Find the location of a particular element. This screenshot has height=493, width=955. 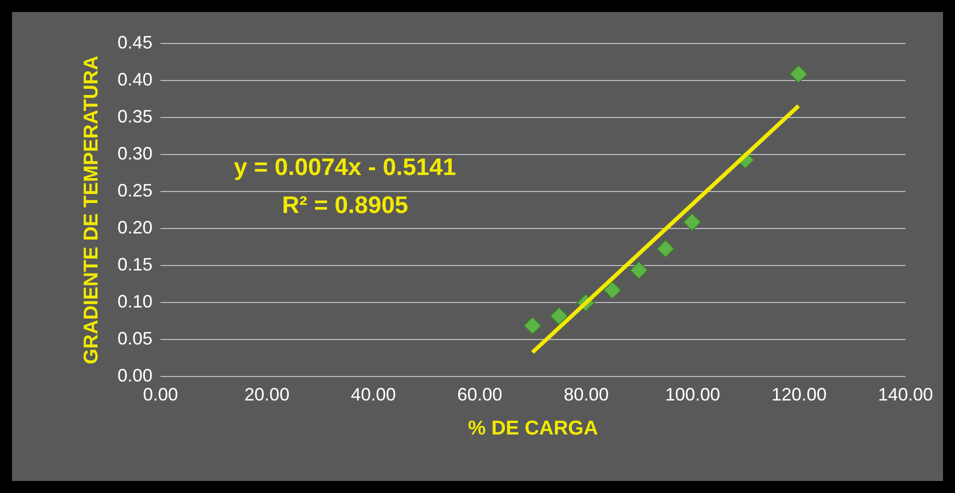

y-tick-label: 0.25 is located at coordinates (134, 190).